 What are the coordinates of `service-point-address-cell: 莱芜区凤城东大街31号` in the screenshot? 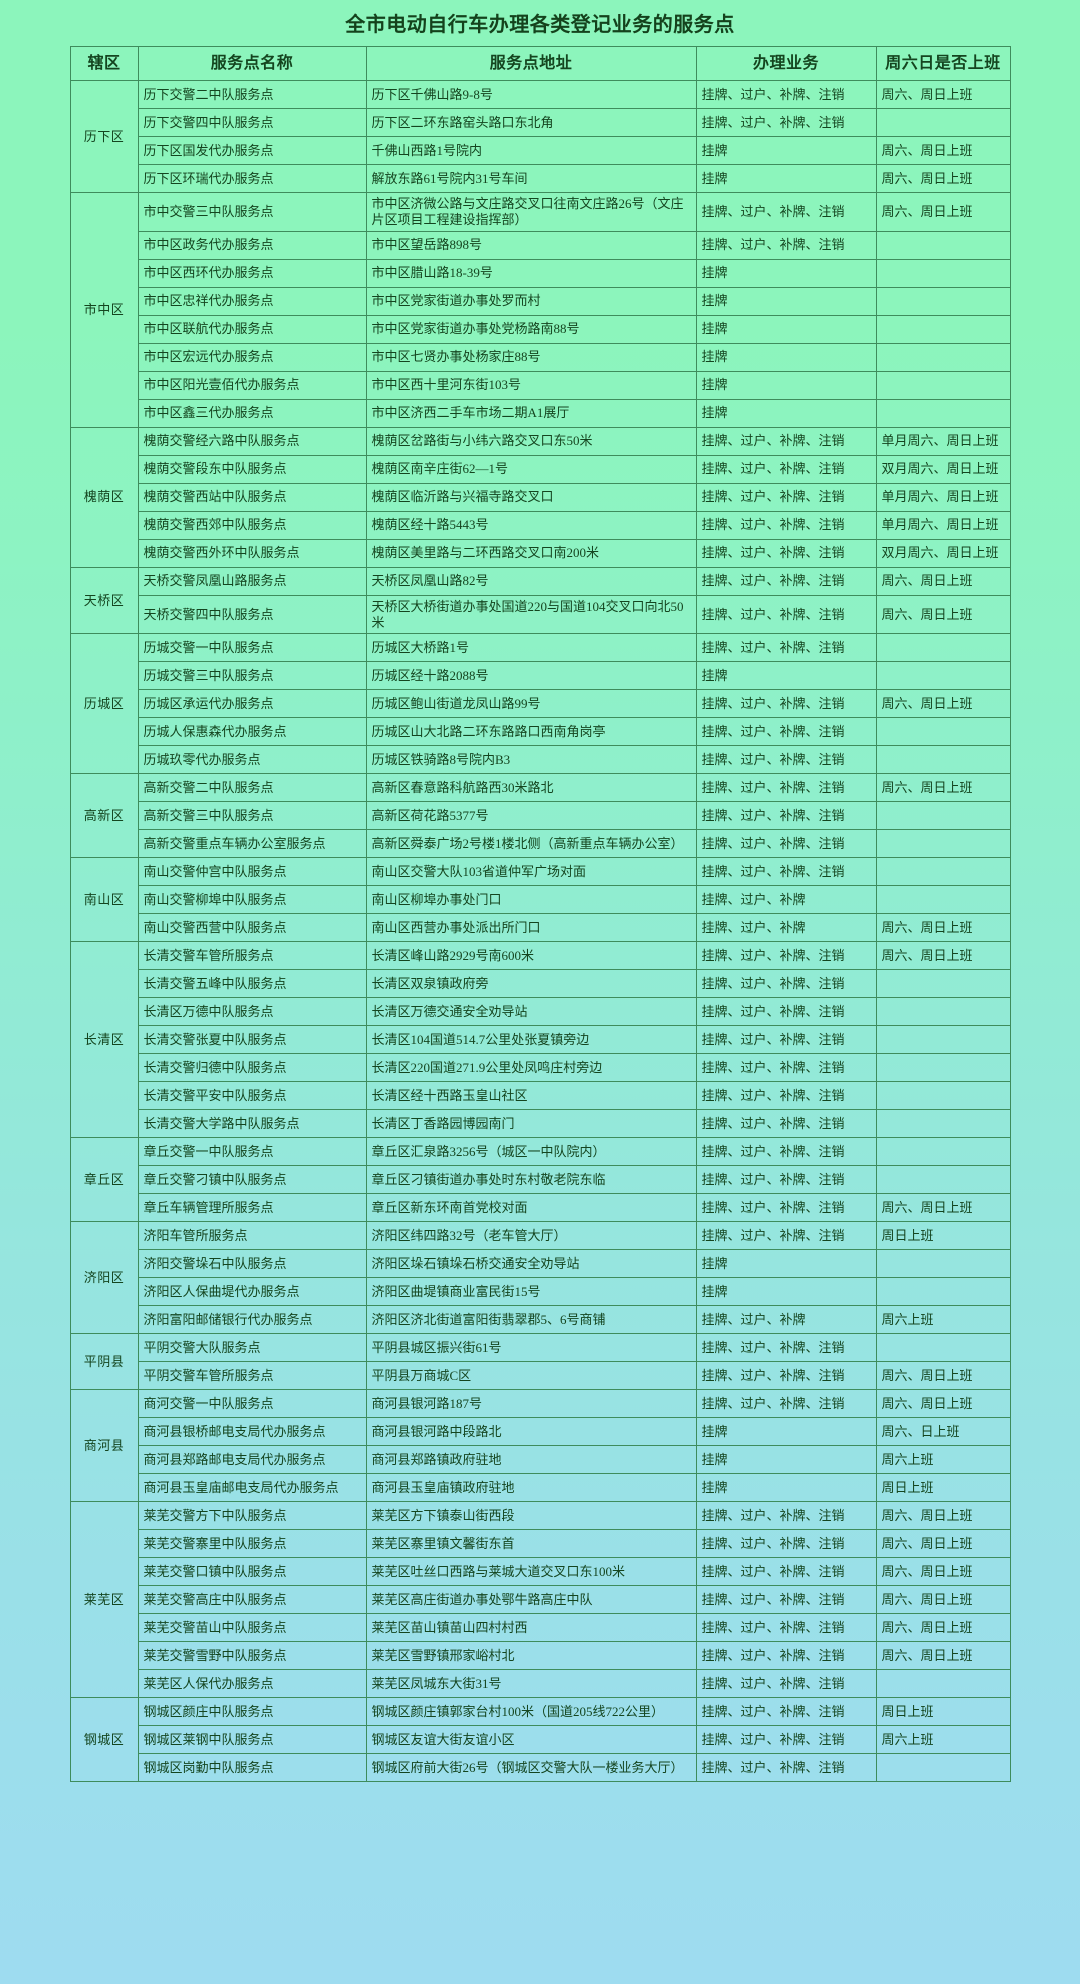 It's located at (531, 1684).